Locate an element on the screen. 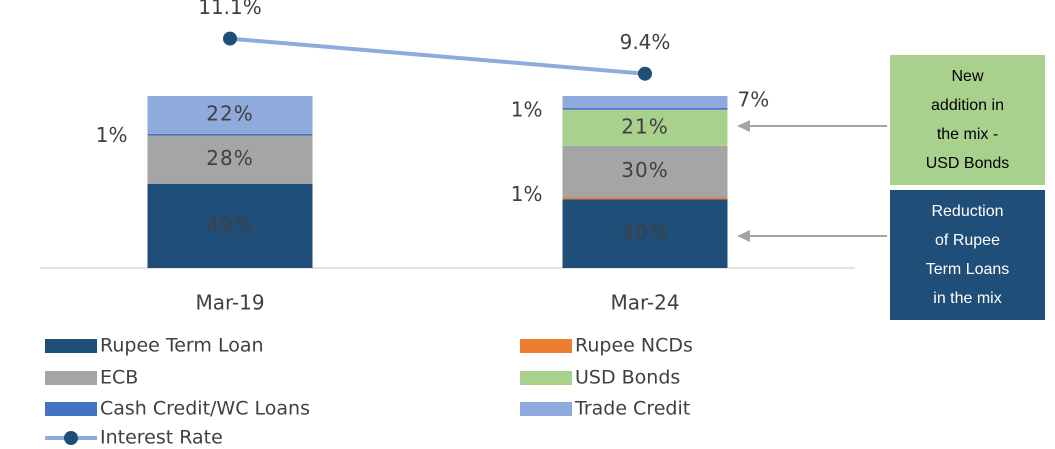 The image size is (1055, 449). value-label: 49% is located at coordinates (229, 224).